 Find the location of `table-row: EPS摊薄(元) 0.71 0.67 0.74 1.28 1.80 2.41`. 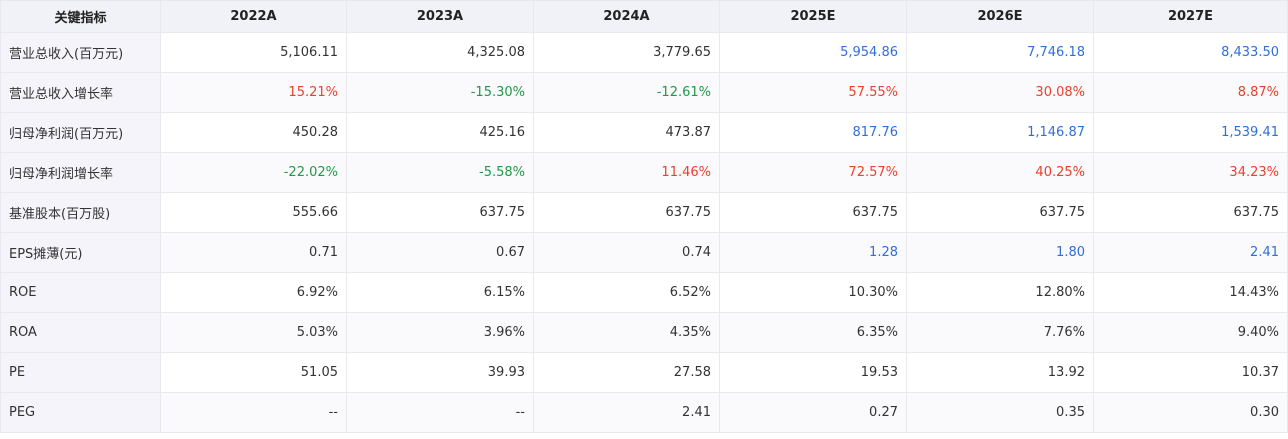

table-row: EPS摊薄(元) 0.71 0.67 0.74 1.28 1.80 2.41 is located at coordinates (644, 252).